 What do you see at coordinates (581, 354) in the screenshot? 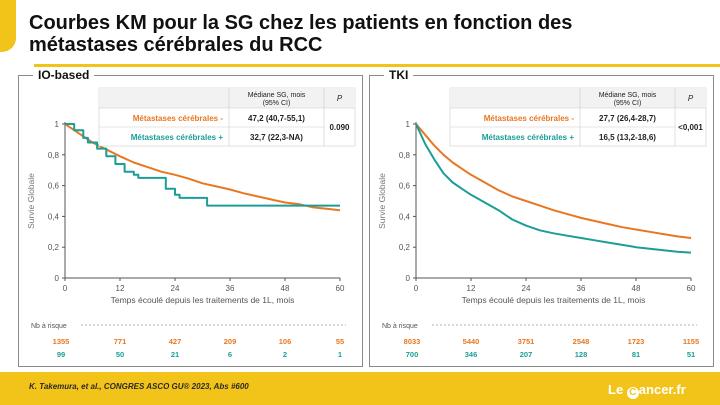
I see `risk-value: 128` at bounding box center [581, 354].